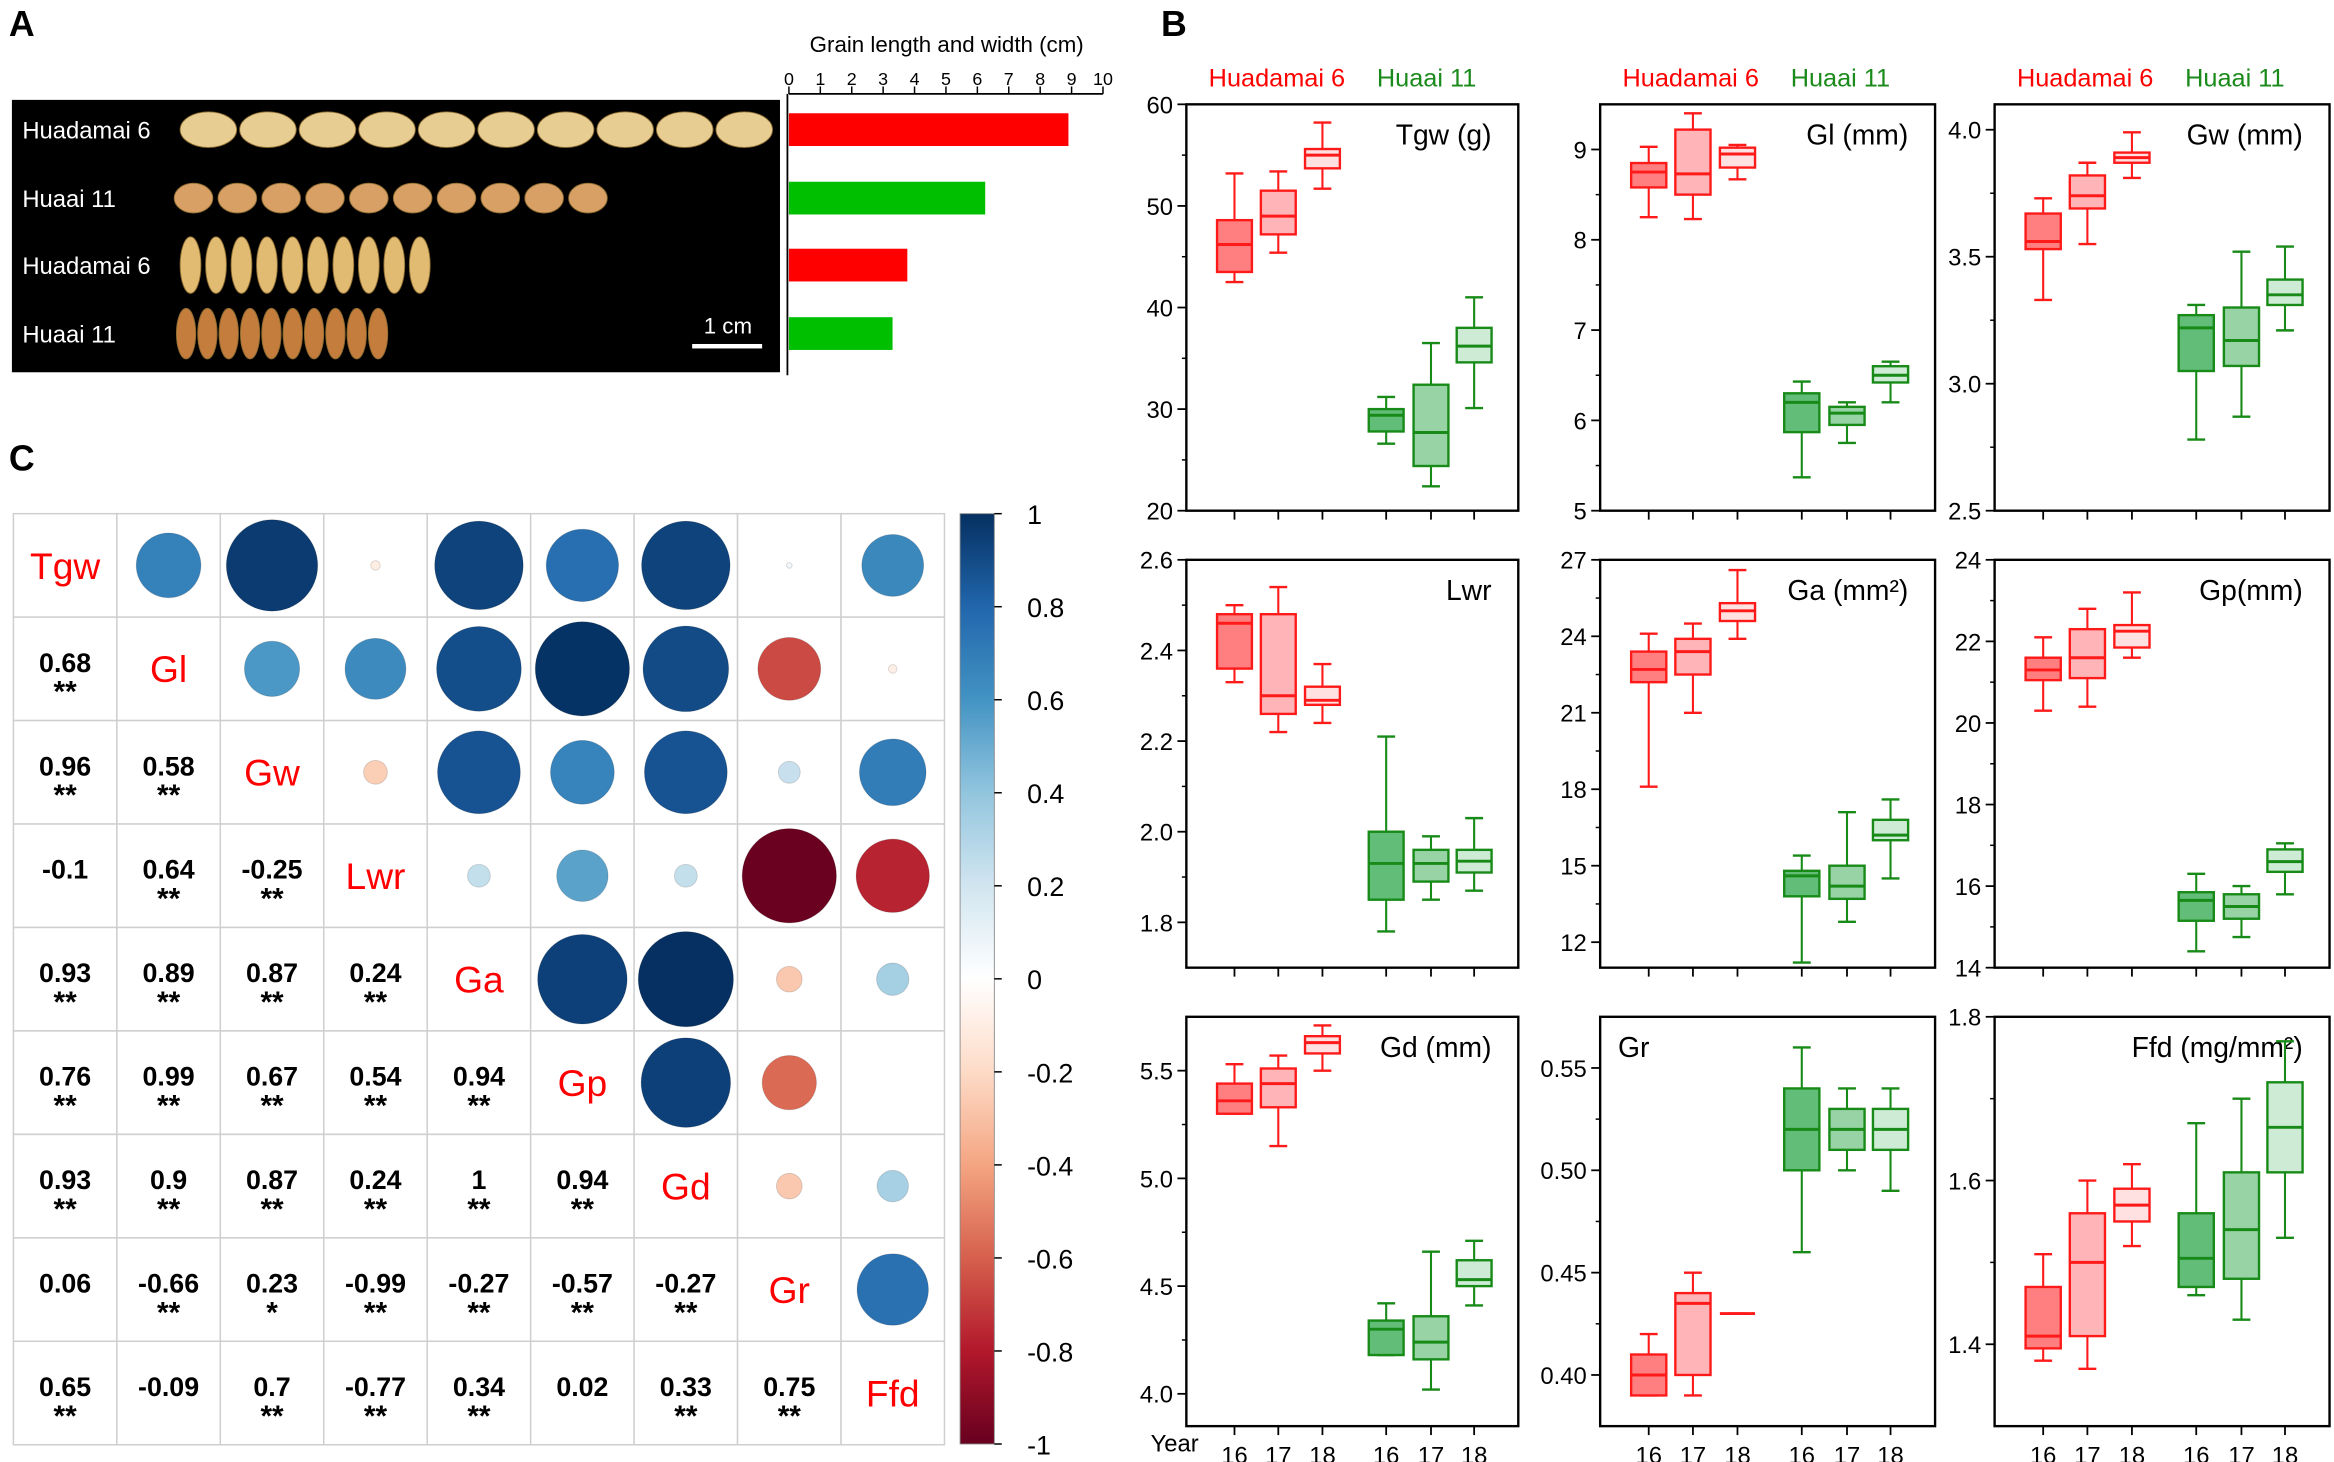 This screenshot has width=2334, height=1462. I want to click on correlation-value: 0.06, so click(65, 1284).